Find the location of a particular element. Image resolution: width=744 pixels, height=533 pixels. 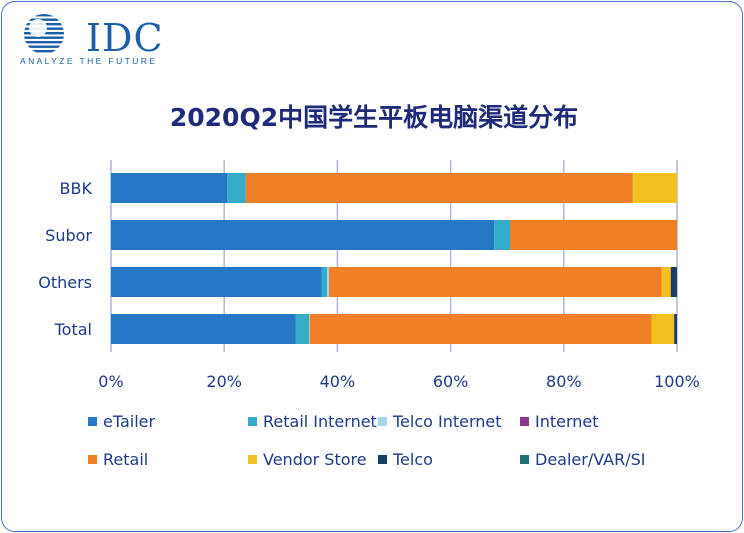

idc-globe-icon is located at coordinates (44, 33).